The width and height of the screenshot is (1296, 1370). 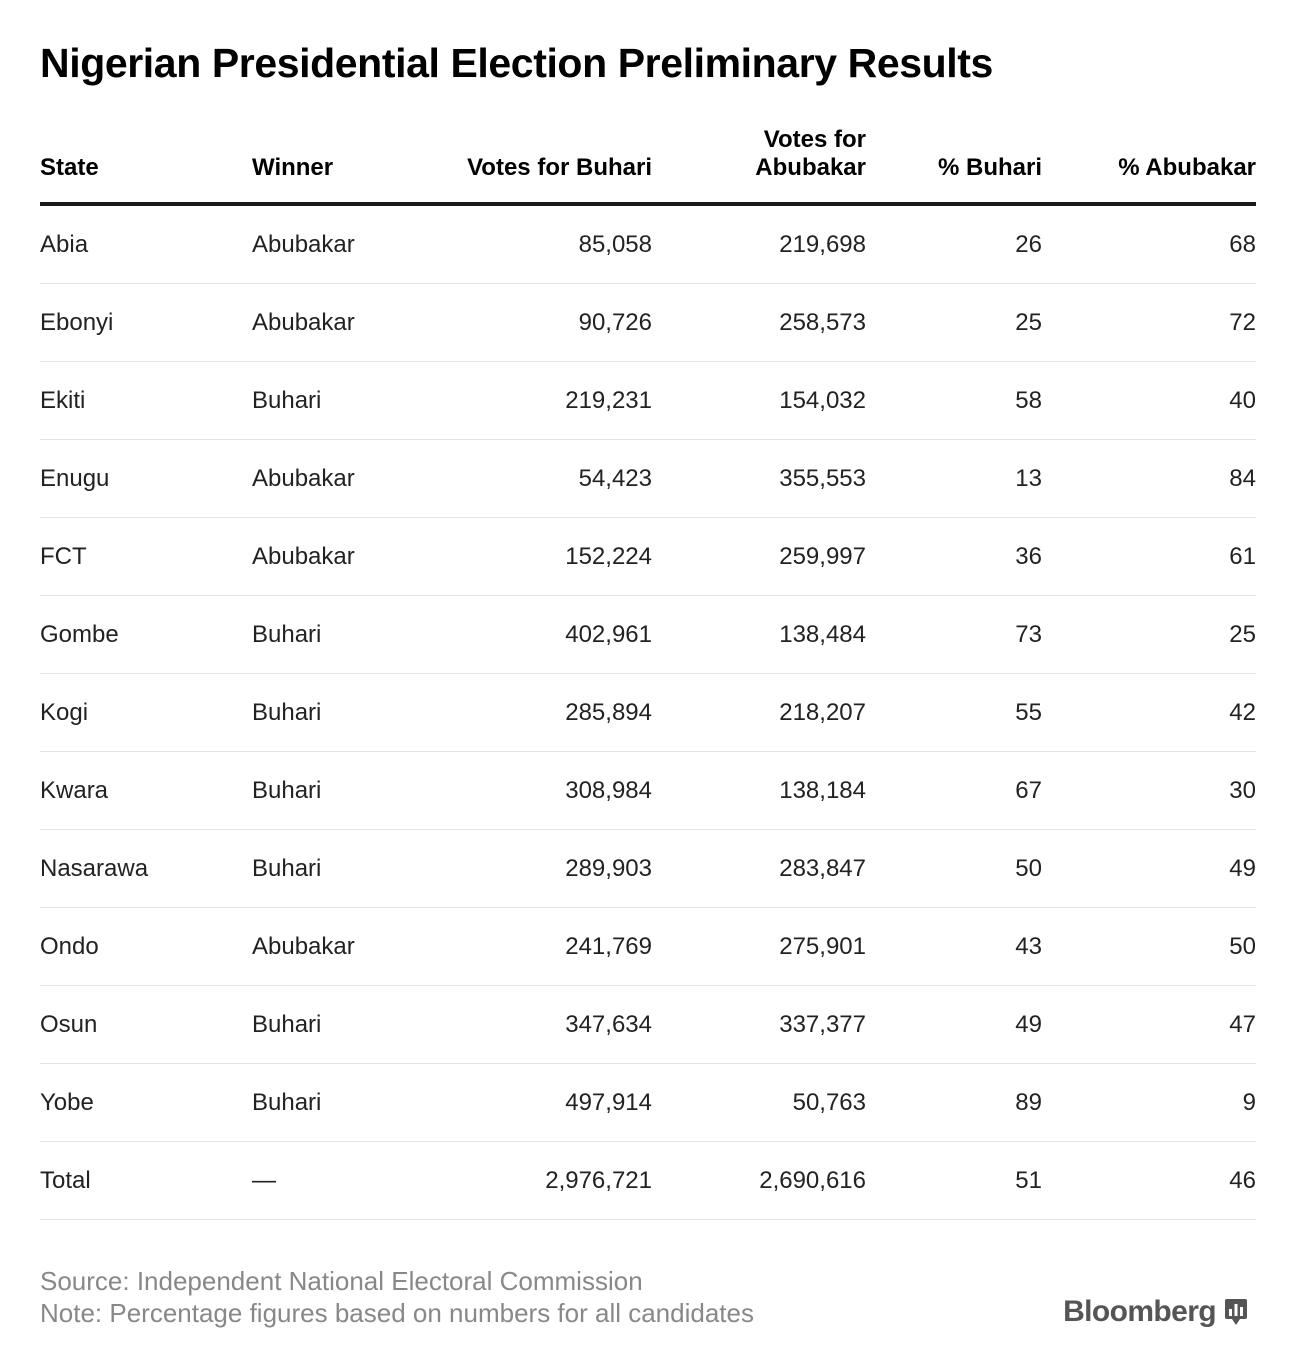 I want to click on cell-state: Ondo, so click(x=69, y=946).